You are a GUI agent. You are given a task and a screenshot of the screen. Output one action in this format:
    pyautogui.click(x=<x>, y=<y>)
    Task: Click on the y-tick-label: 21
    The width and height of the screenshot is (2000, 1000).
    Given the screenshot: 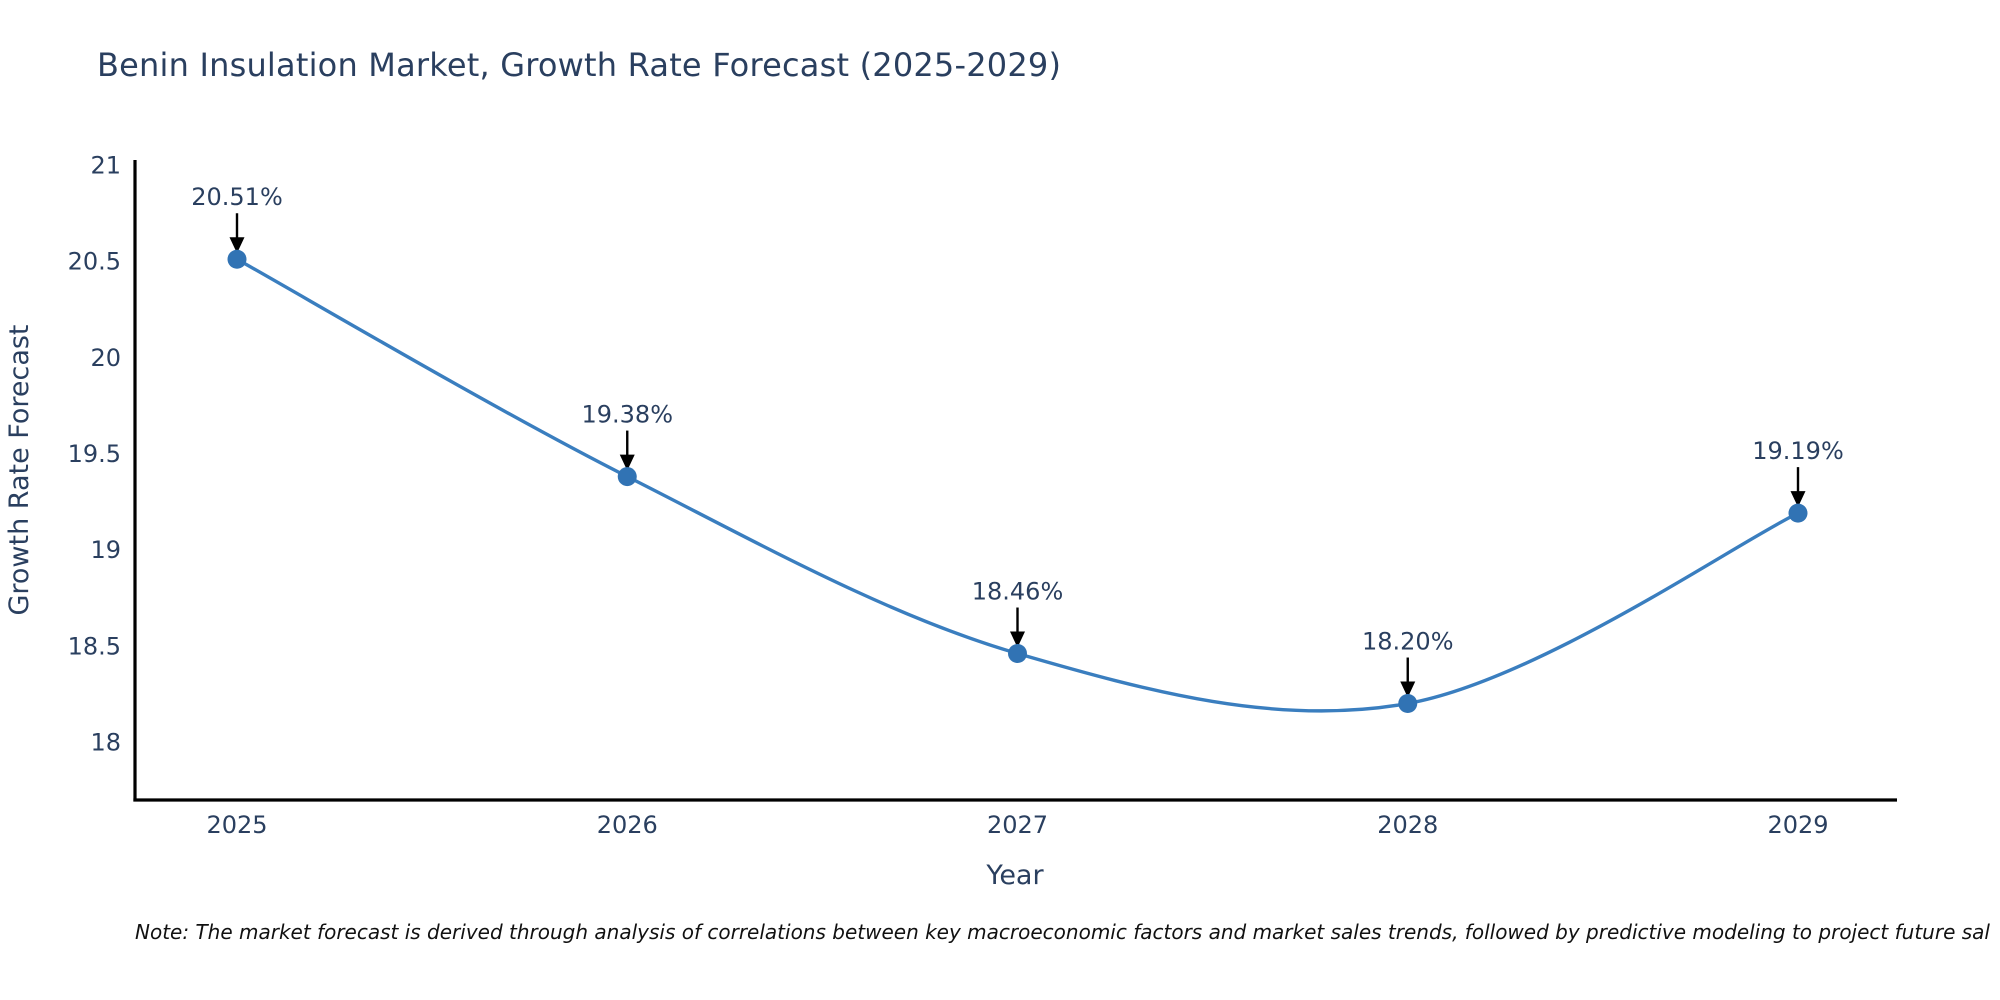 What is the action you would take?
    pyautogui.click(x=105, y=166)
    